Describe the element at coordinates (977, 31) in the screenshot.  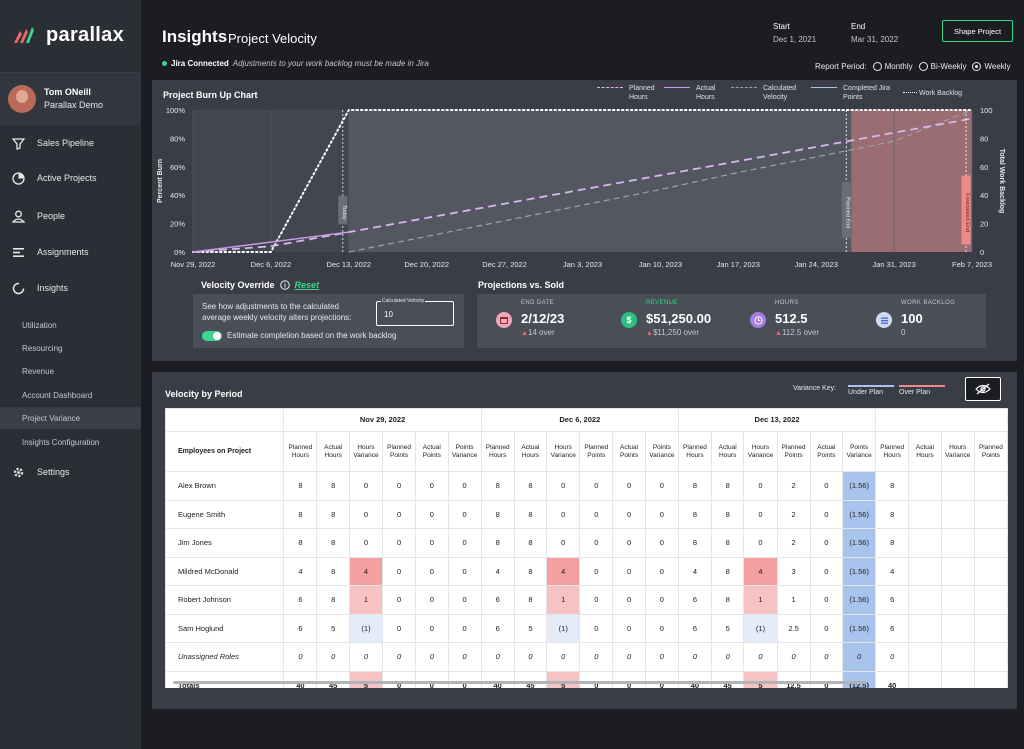
I see `shape-project-button: Shape Project` at that location.